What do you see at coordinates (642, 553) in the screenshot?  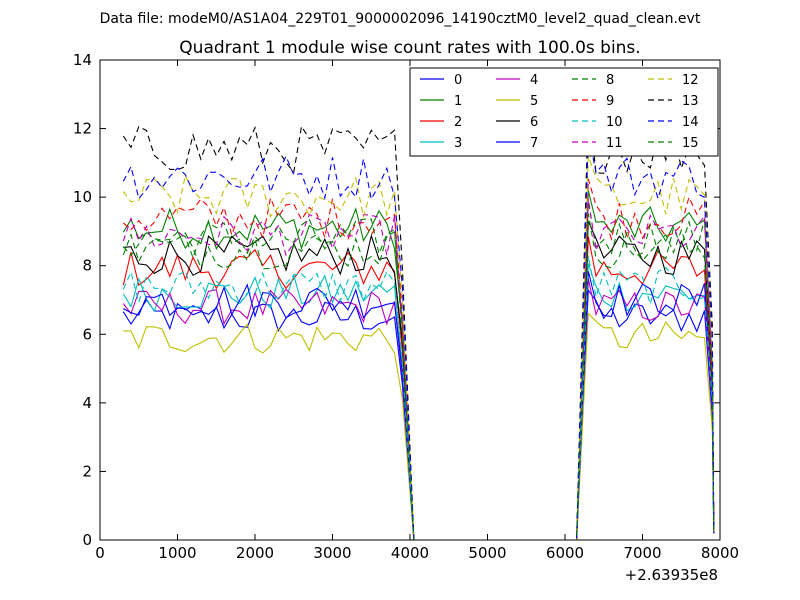 I see `x-tick-label: 7000` at bounding box center [642, 553].